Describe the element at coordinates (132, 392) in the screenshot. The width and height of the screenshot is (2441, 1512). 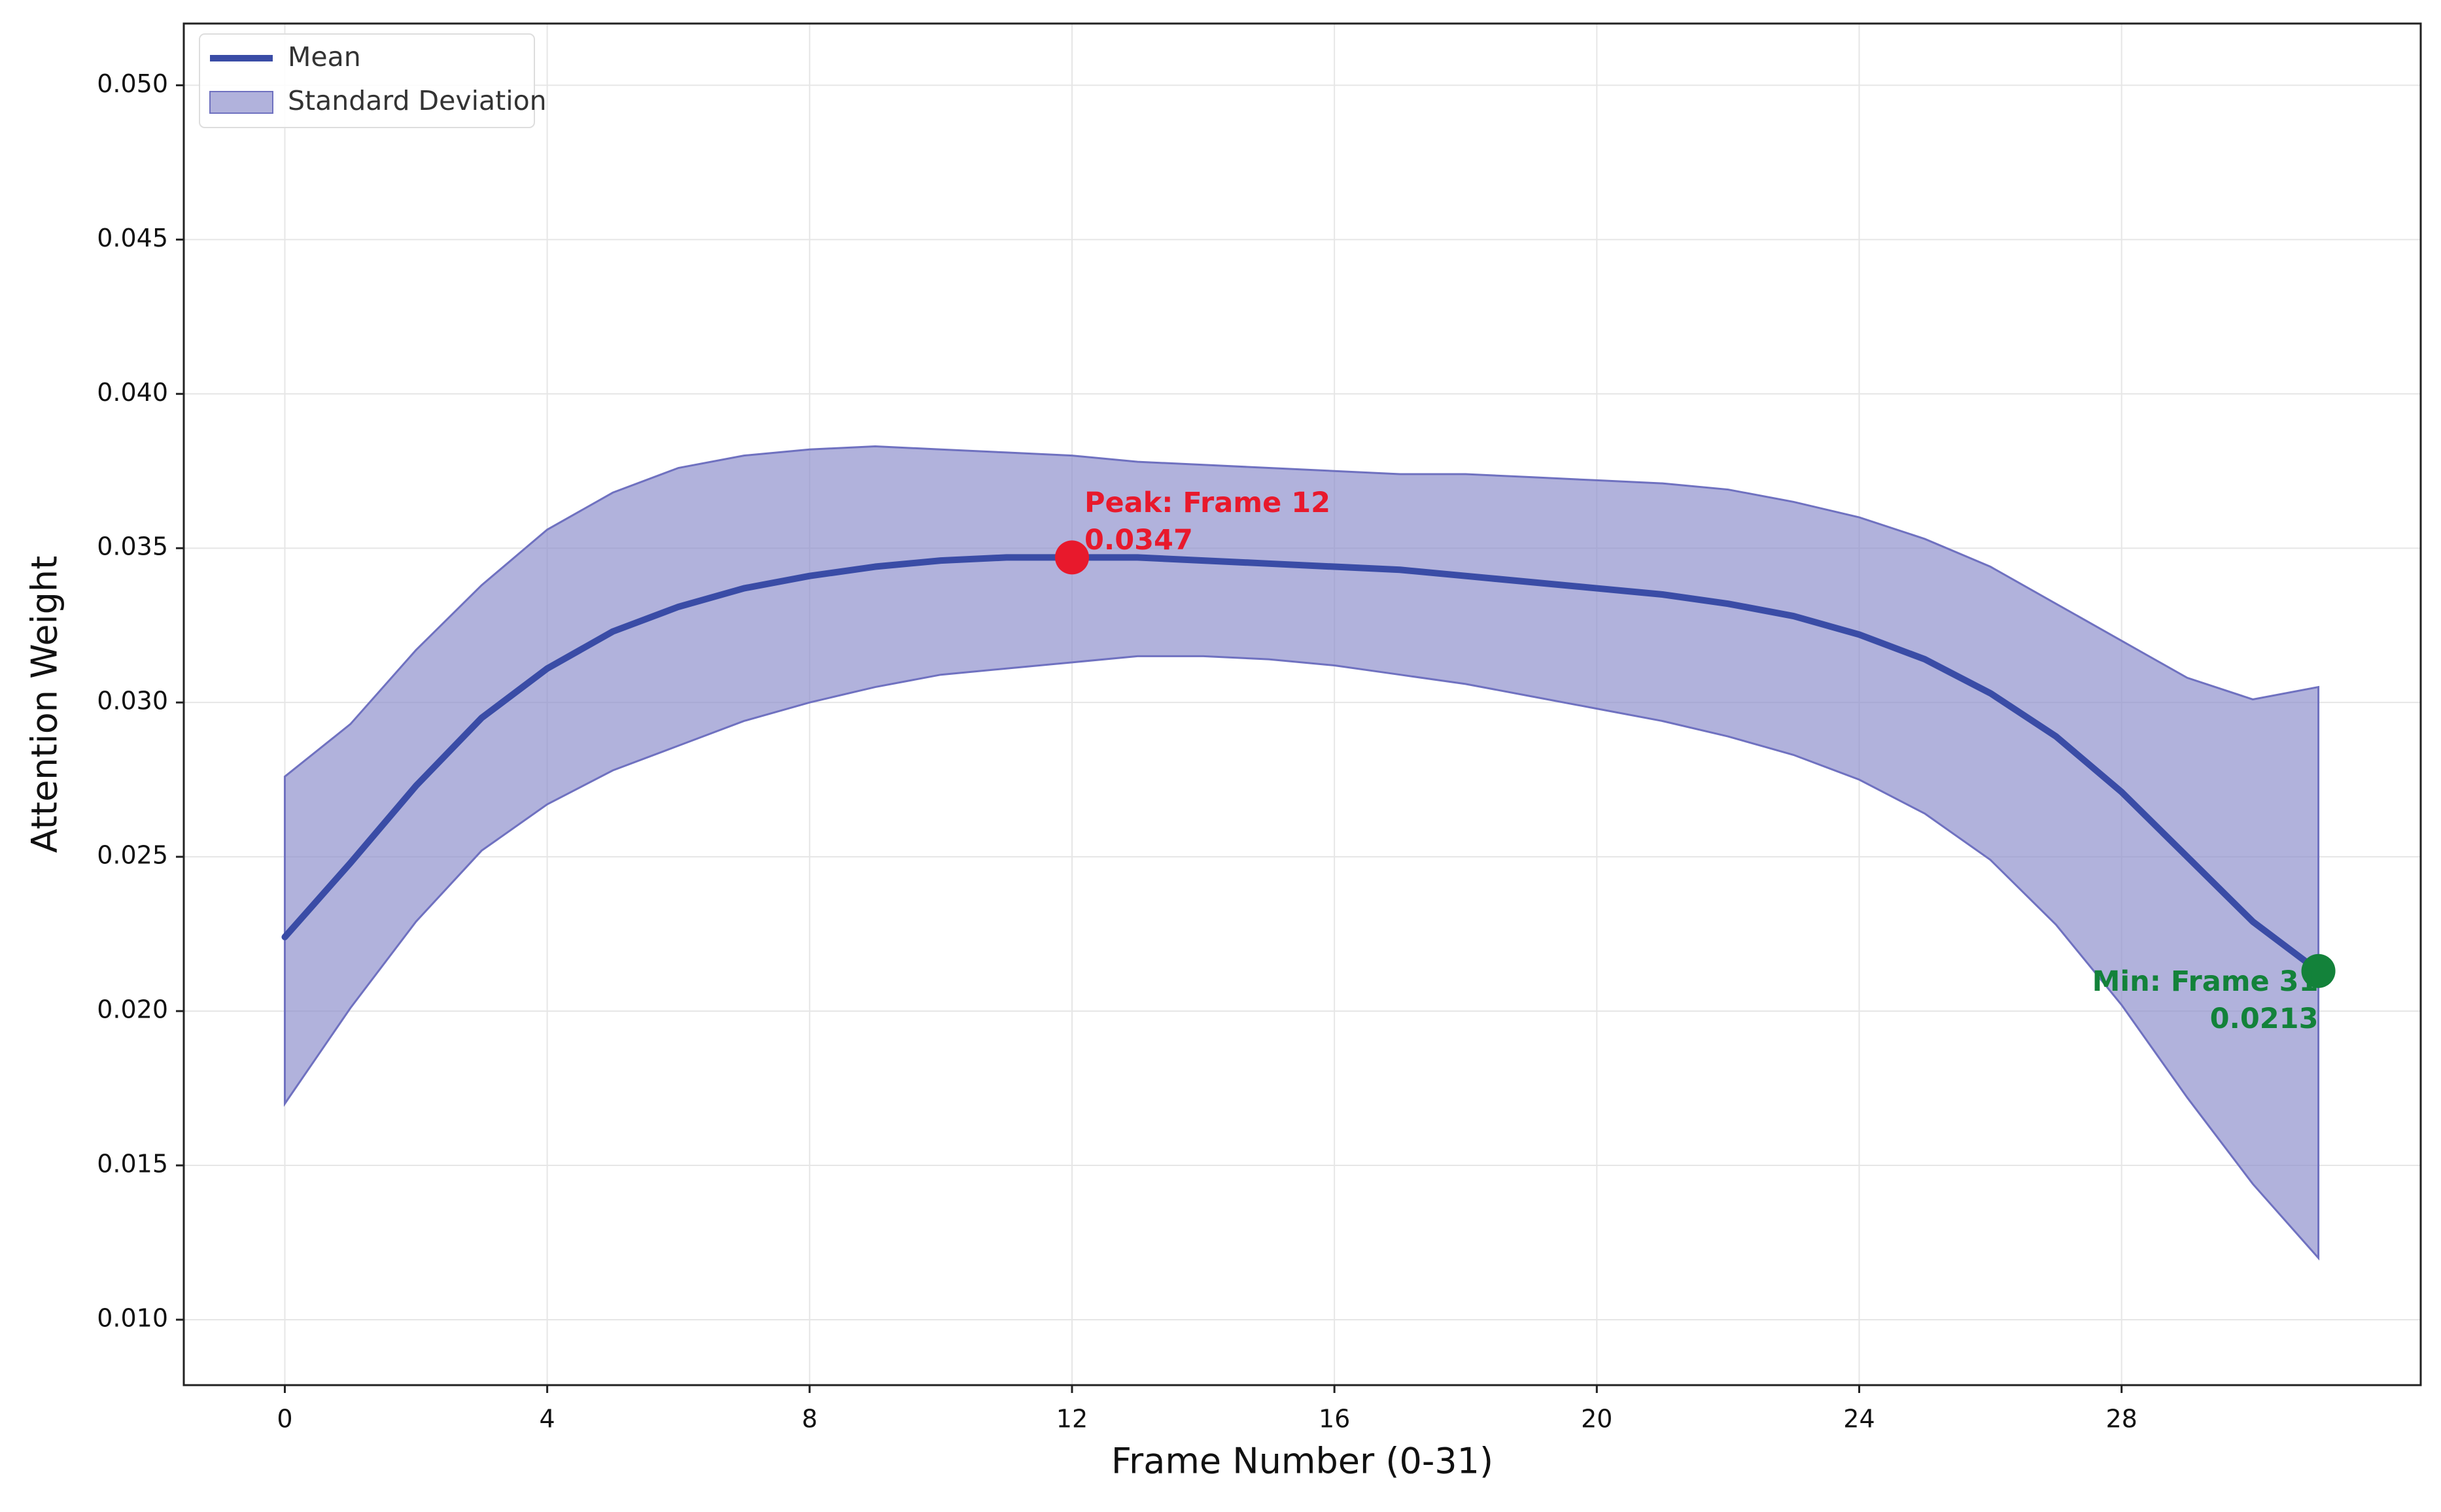
I see `y-tick-label: 0.040` at that location.